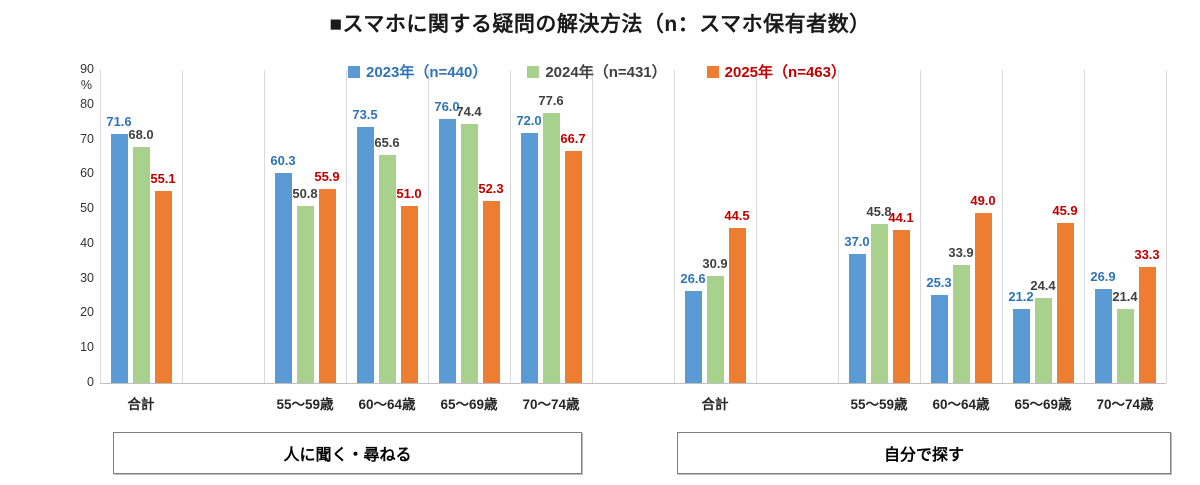 This screenshot has width=1200, height=485. I want to click on bar-value-label: 44.5, so click(737, 216).